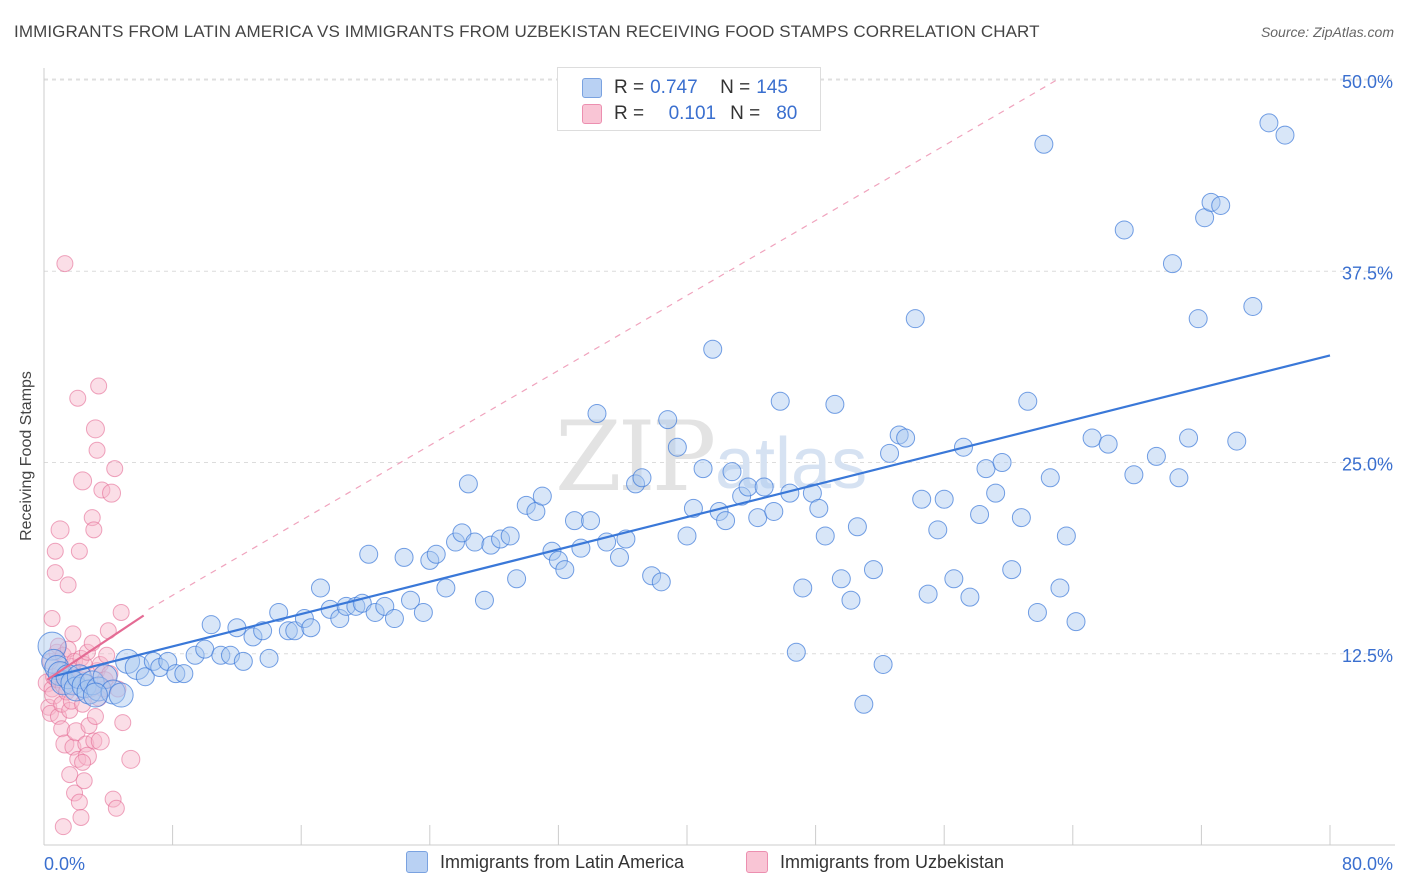 This screenshot has width=1406, height=892. Describe the element at coordinates (634, 457) in the screenshot. I see `watermark-text: ZIP` at that location.